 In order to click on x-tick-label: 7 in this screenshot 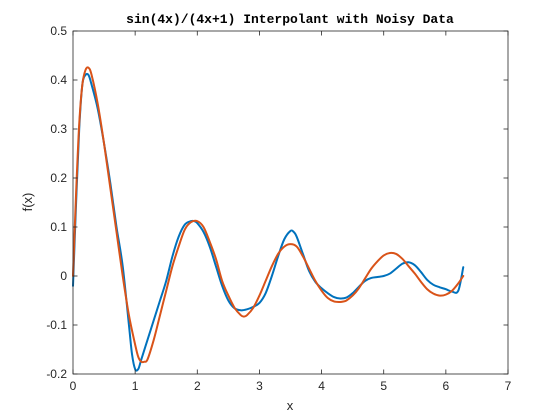, I will do `click(508, 386)`.